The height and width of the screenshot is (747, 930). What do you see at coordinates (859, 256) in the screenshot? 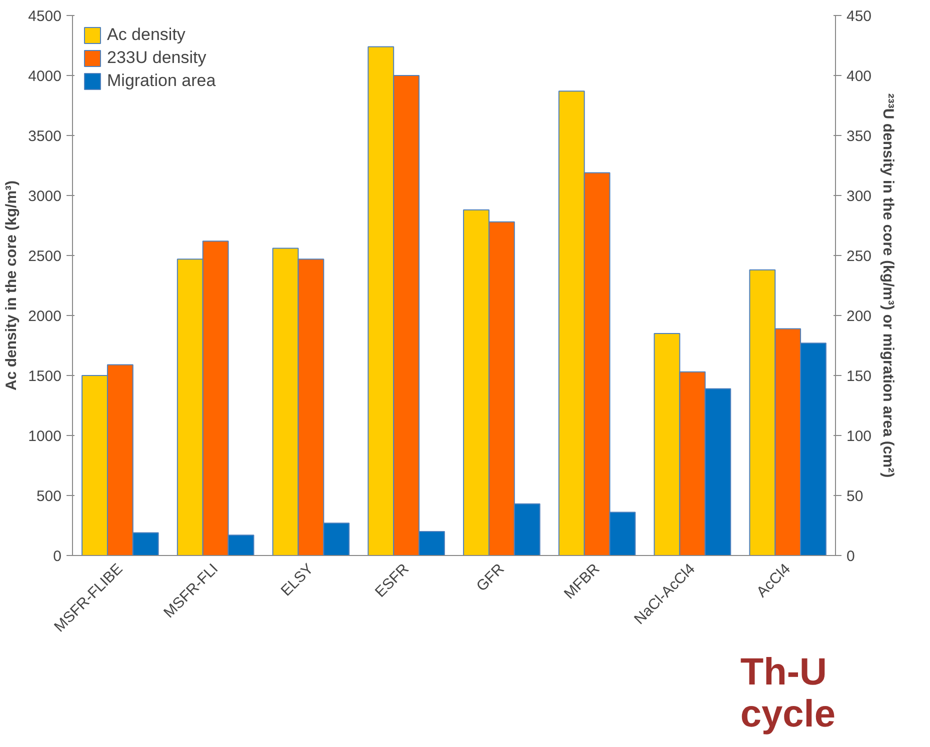
I see `y2-tick-label: 250` at bounding box center [859, 256].